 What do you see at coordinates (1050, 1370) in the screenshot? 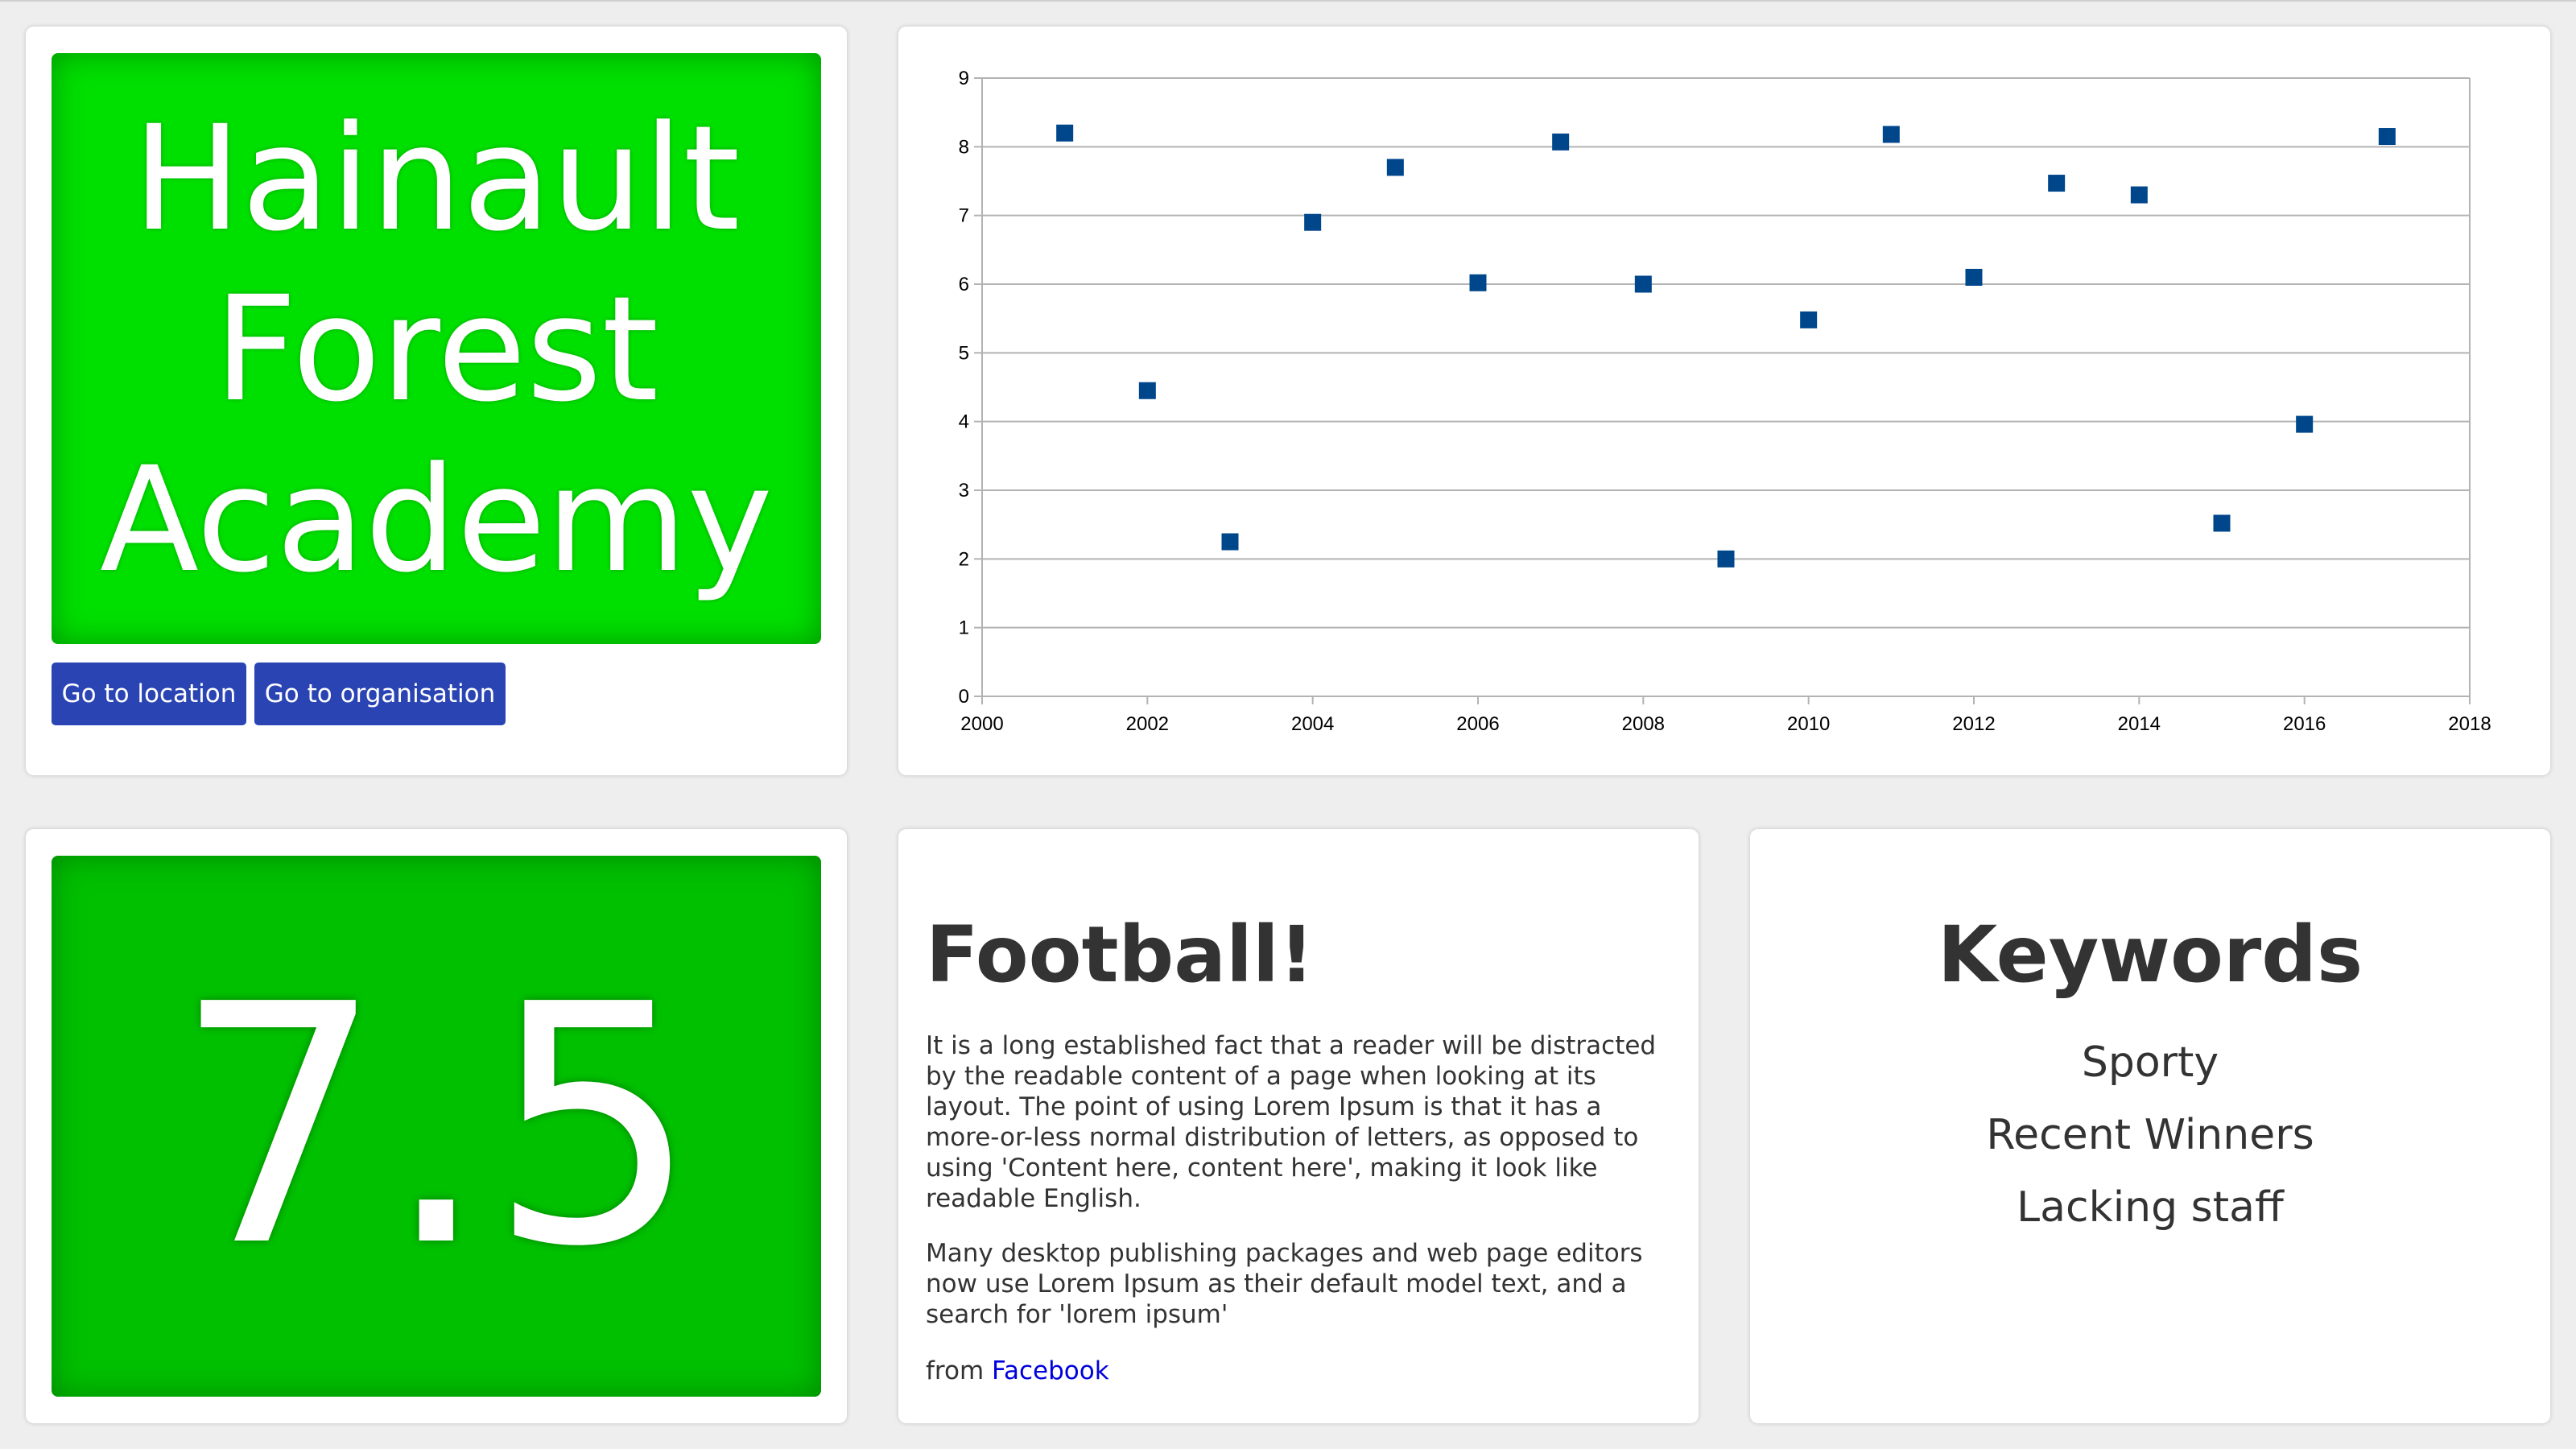
I see `facebook-link: Facebook` at bounding box center [1050, 1370].